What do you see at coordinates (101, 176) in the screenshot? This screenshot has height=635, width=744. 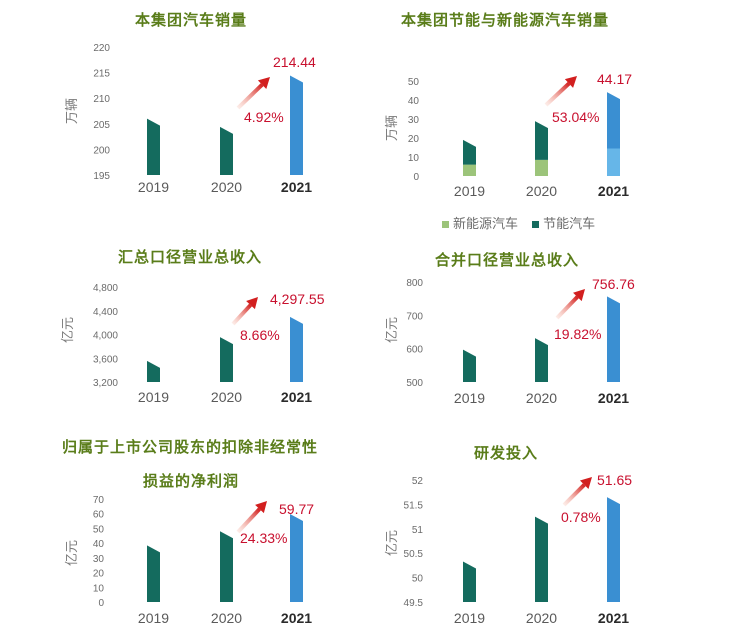 I see `y-tick-label: 195` at bounding box center [101, 176].